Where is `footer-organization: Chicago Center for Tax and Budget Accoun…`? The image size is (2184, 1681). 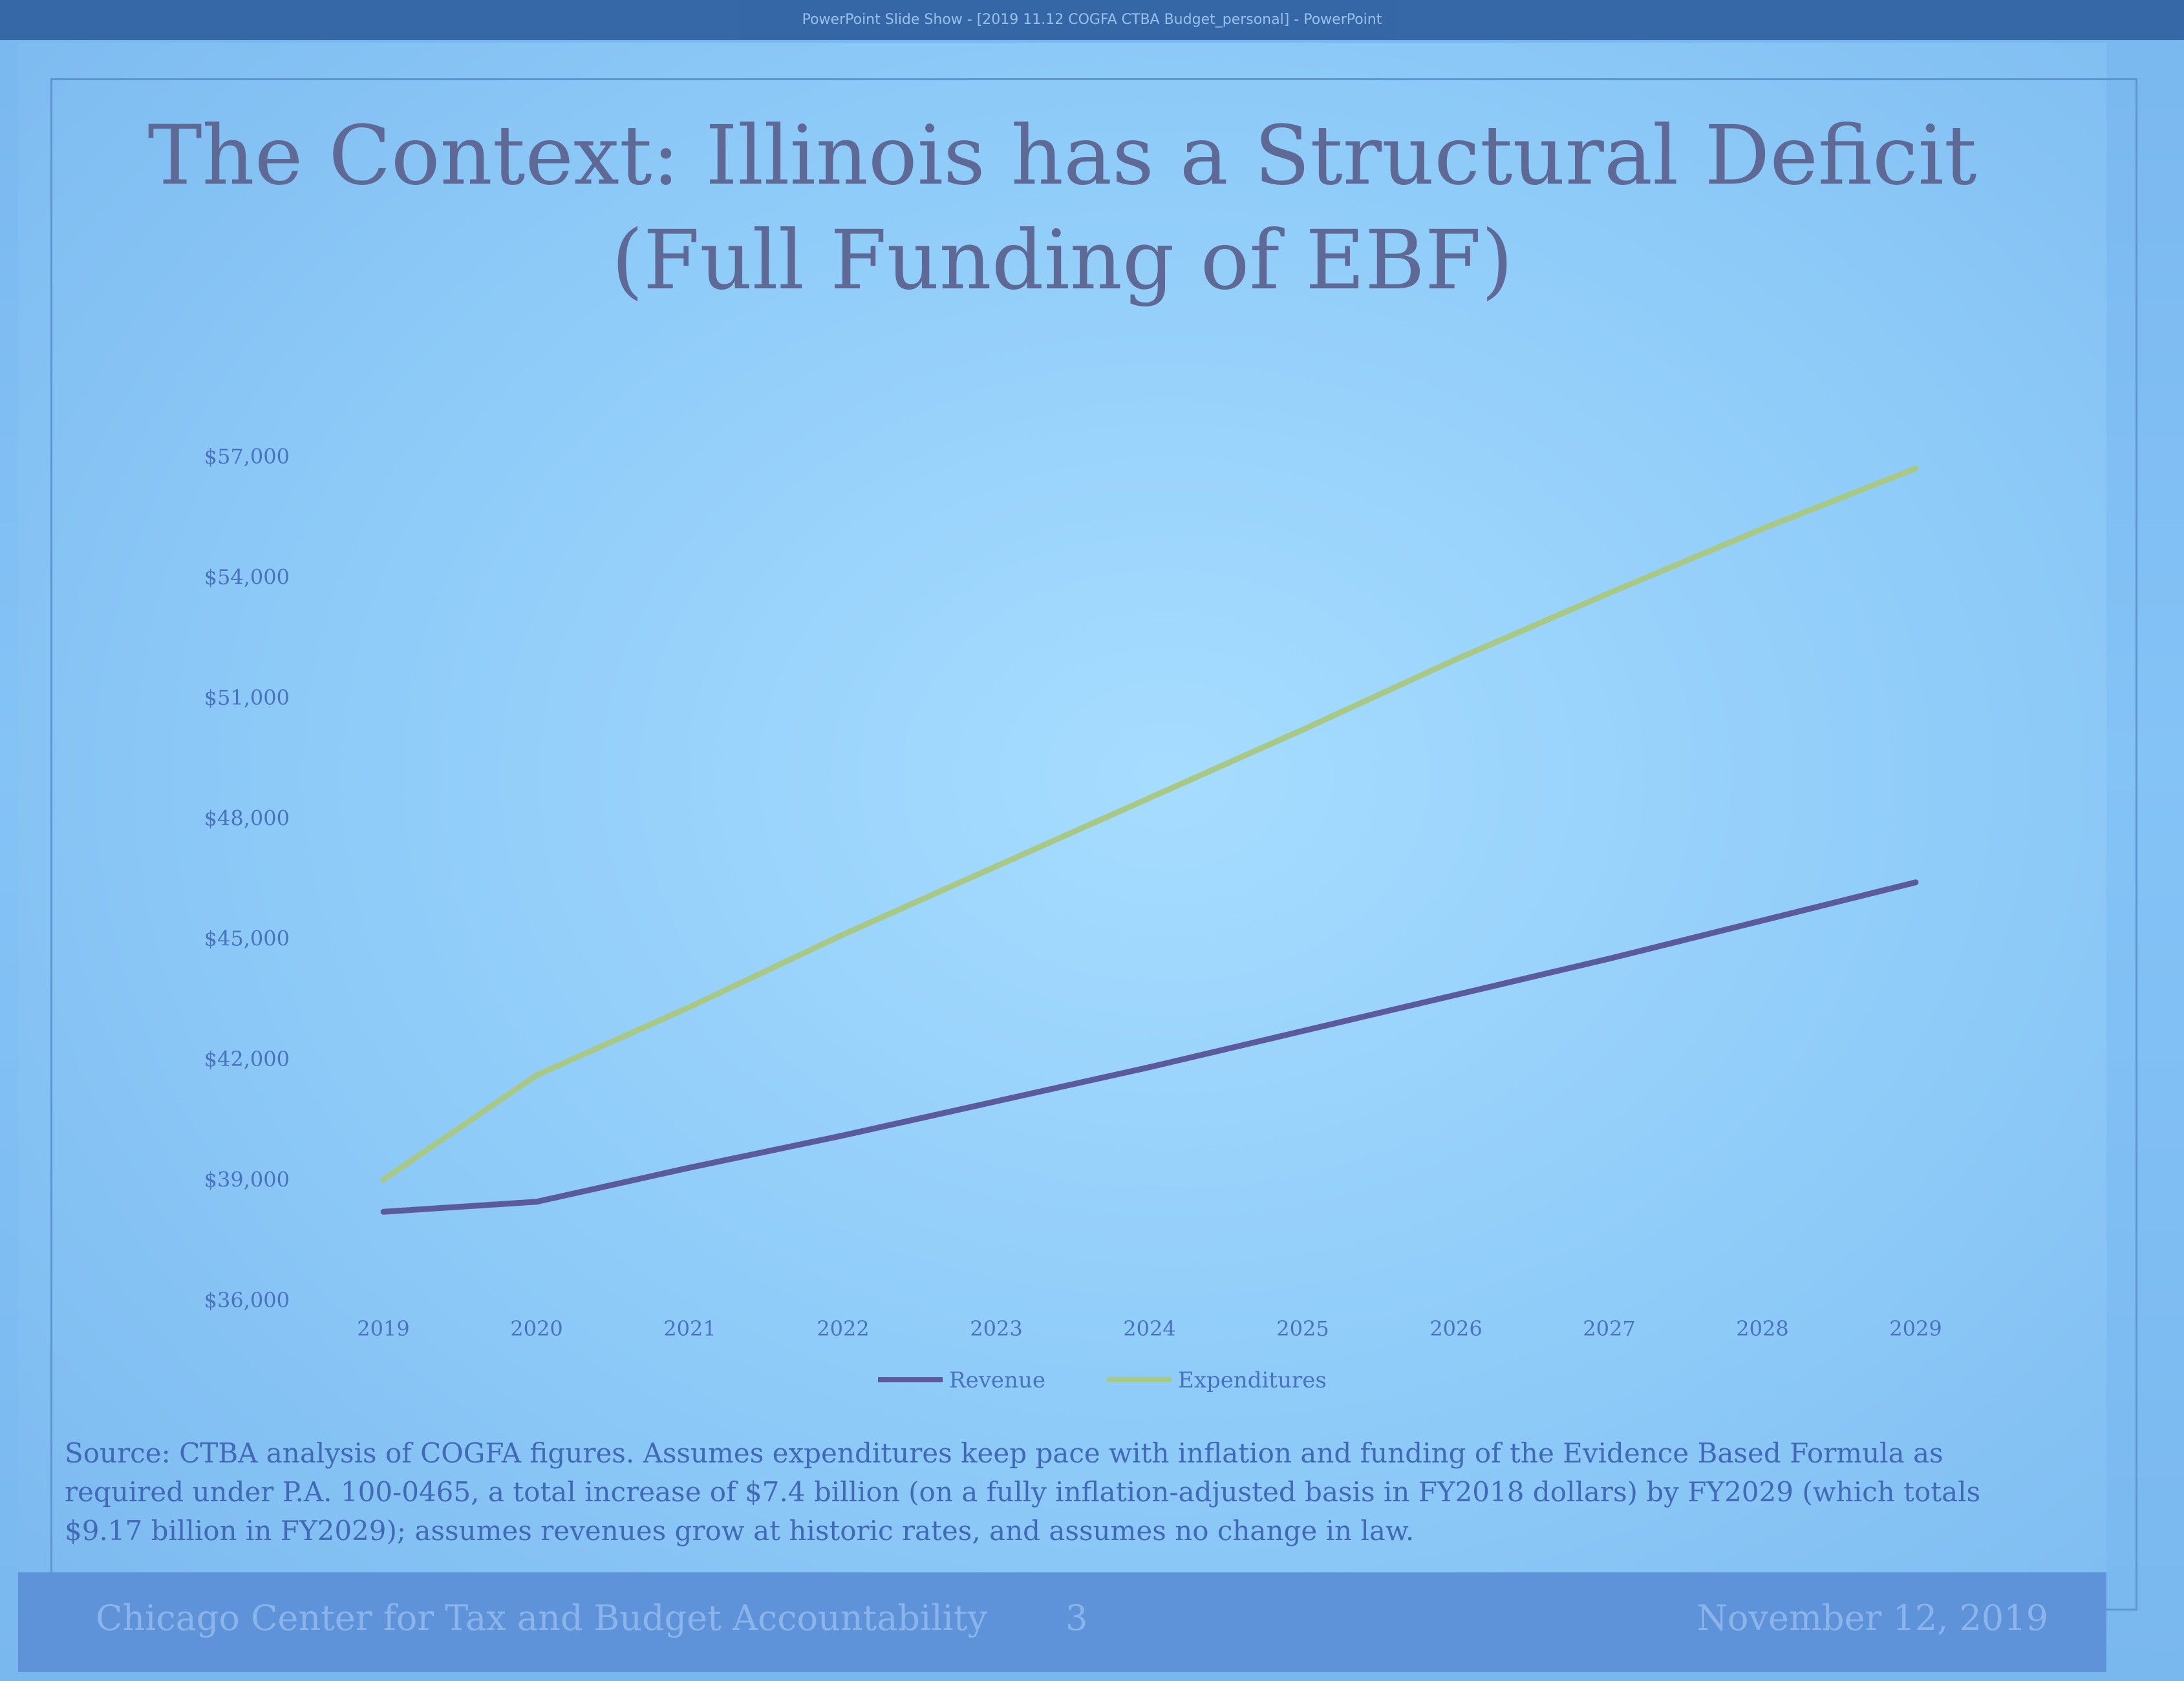
footer-organization: Chicago Center for Tax and Budget Accoun… is located at coordinates (542, 1618).